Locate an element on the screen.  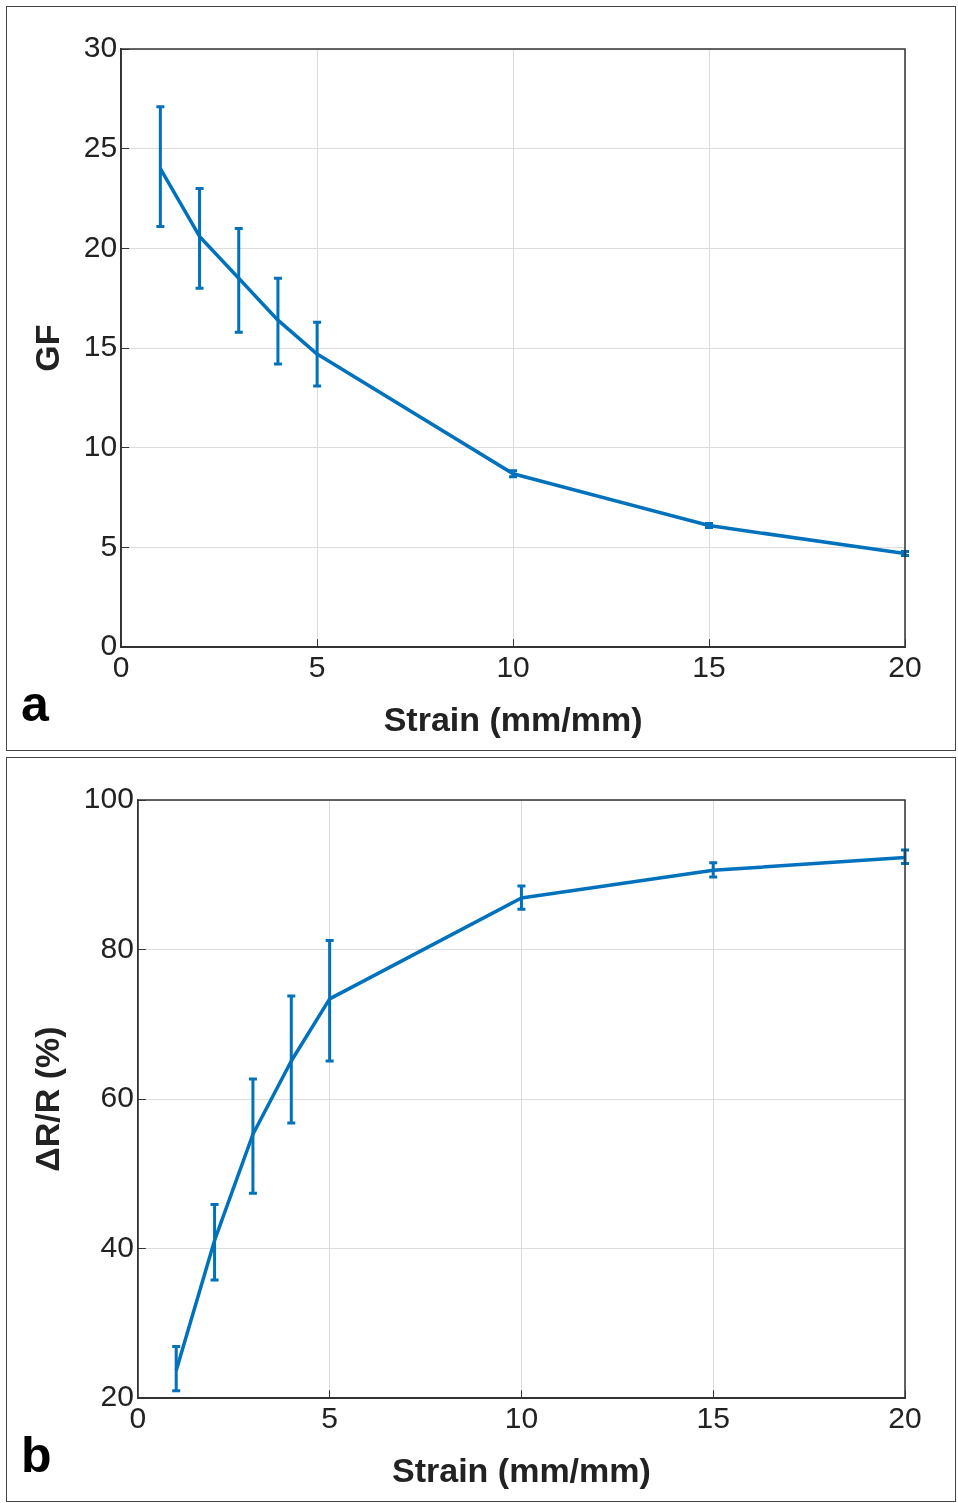
y-tick-label: 15 is located at coordinates (100, 346).